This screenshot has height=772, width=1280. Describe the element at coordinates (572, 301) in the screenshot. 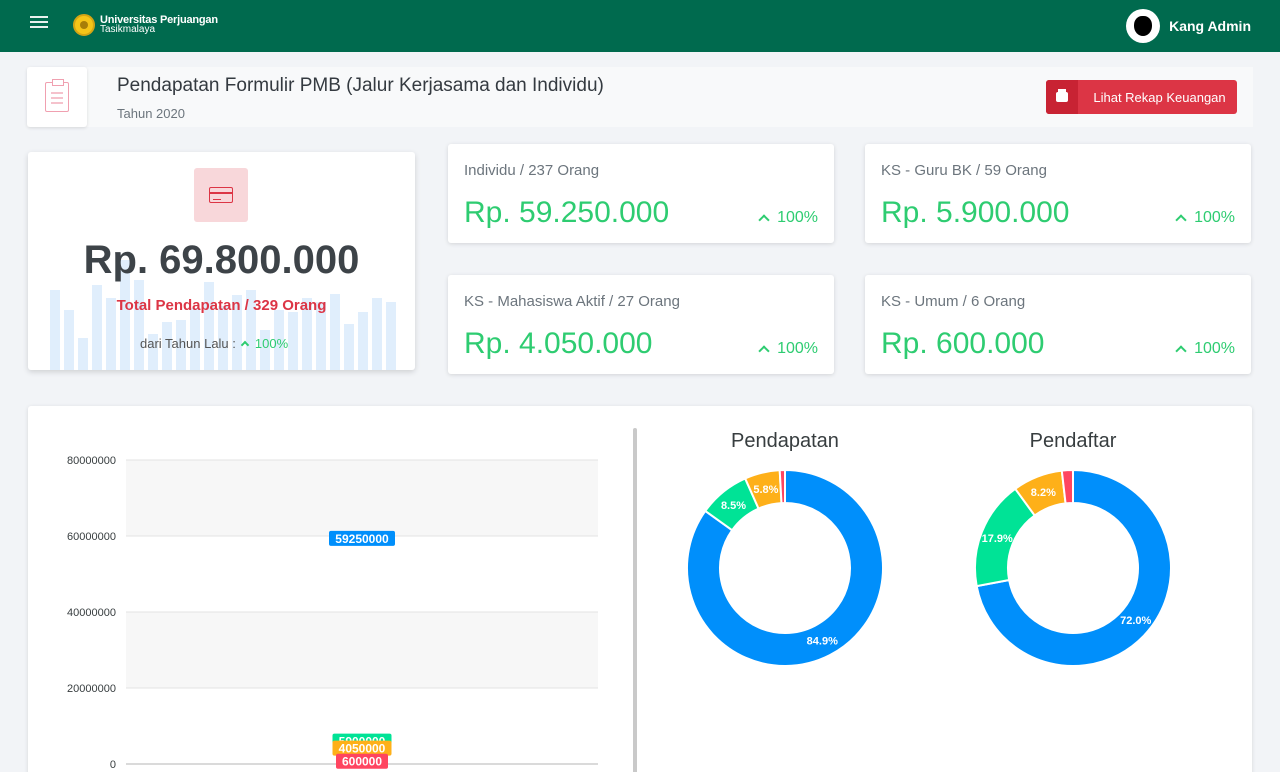

I see `stat-title: KS - Mahasiswa Aktif / 27 Orang` at that location.